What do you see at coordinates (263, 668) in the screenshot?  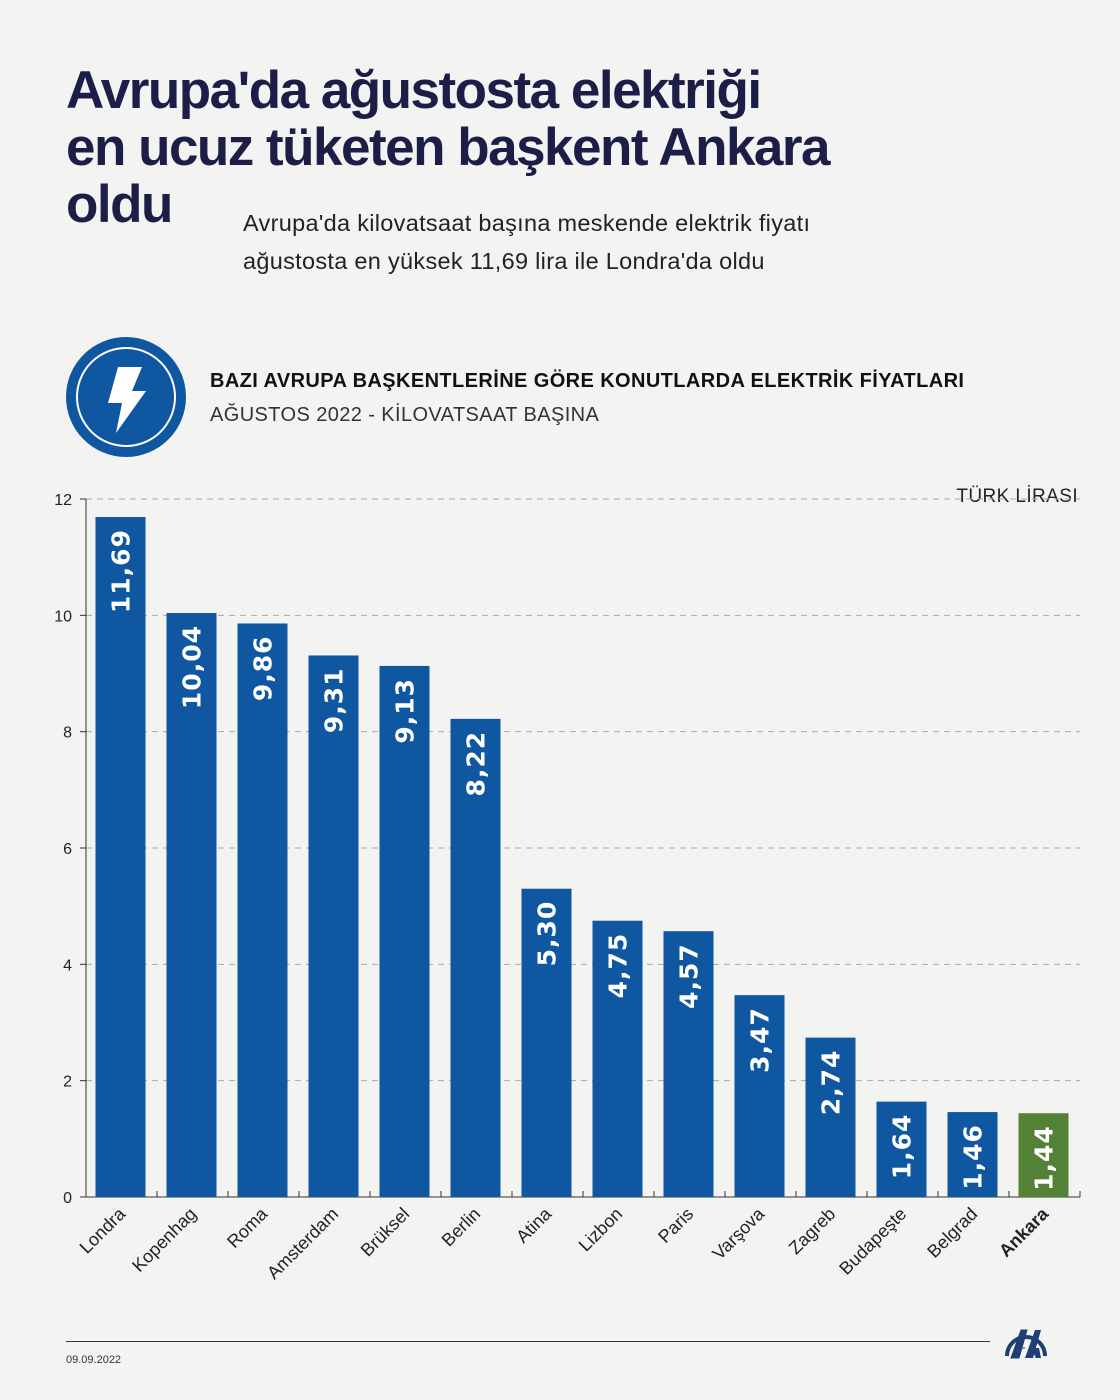 I see `bar-value-label: 9,86` at bounding box center [263, 668].